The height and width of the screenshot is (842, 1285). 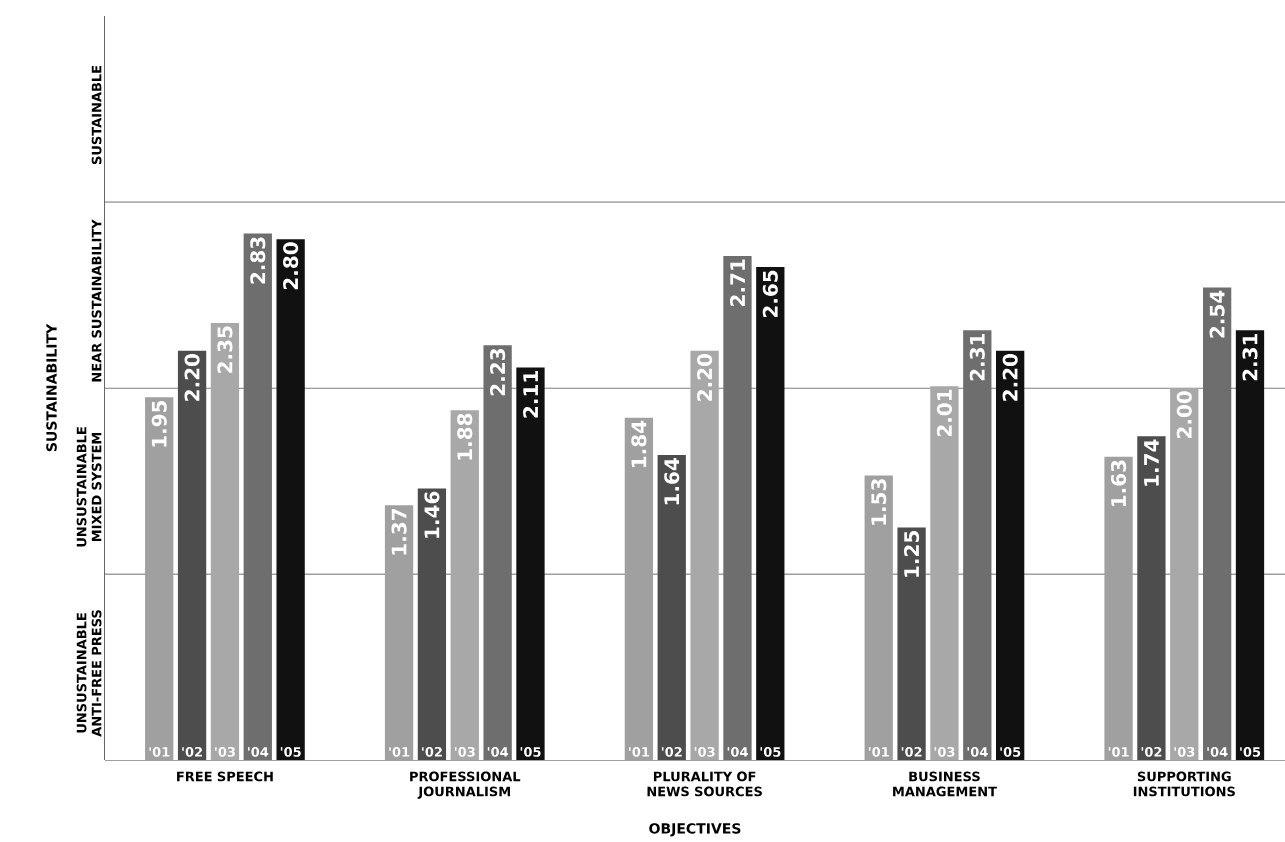 I want to click on y-axis-title: SUSTAINABILITY, so click(x=51, y=387).